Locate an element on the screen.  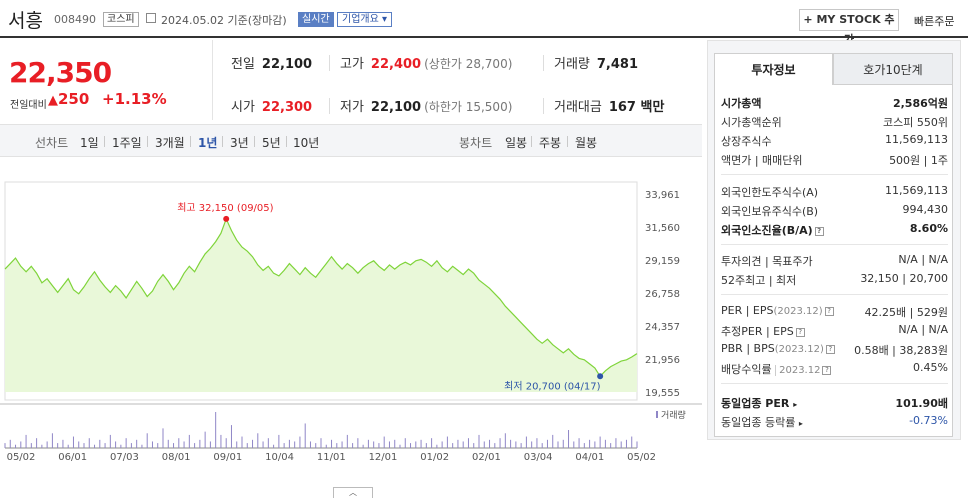
rank-row: 시가총액순위 코스피 550위 is located at coordinates (834, 123).